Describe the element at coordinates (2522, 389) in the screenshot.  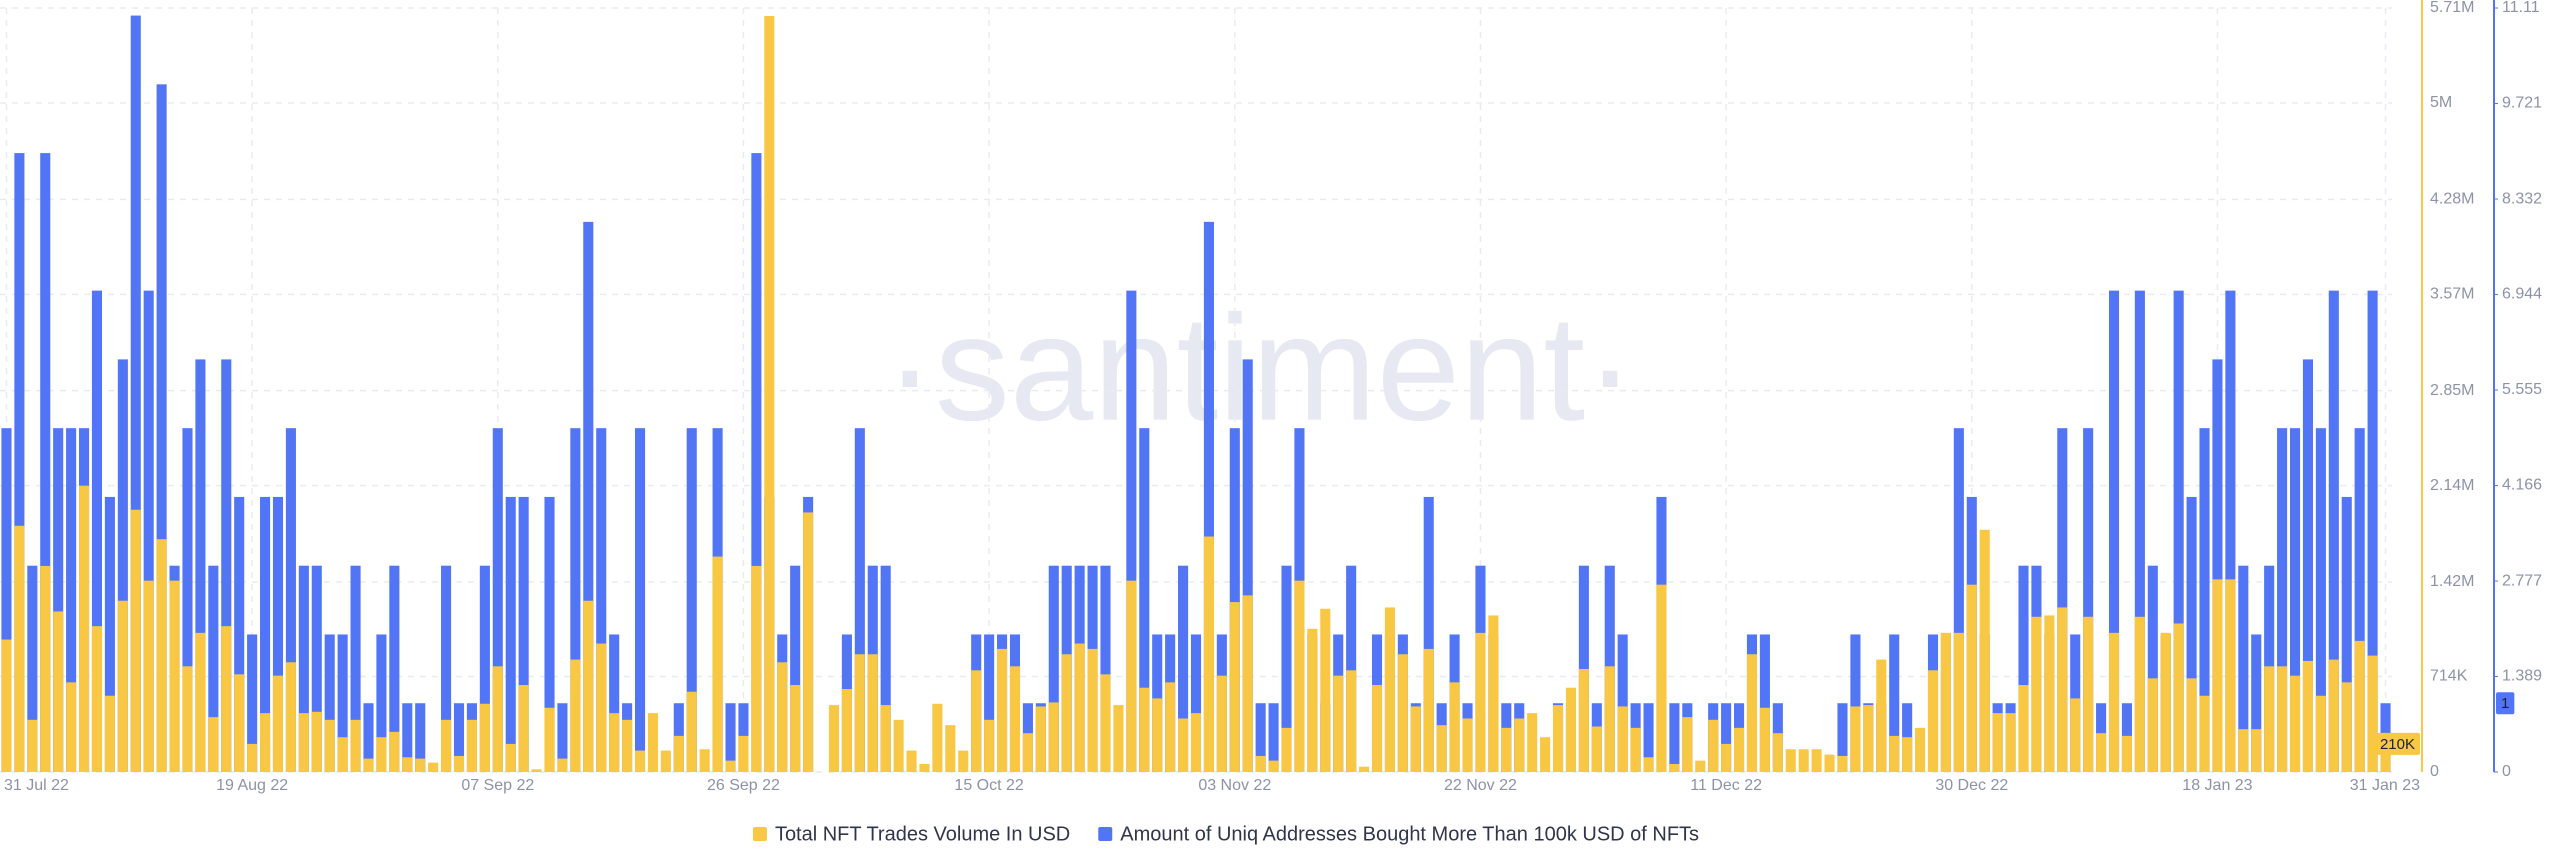
I see `y2-tick-label: 5.555` at that location.